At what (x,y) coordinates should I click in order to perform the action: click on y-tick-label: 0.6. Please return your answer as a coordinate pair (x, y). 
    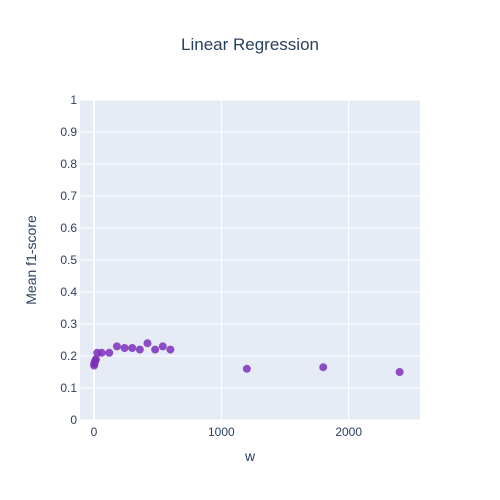
    Looking at the image, I should click on (68, 228).